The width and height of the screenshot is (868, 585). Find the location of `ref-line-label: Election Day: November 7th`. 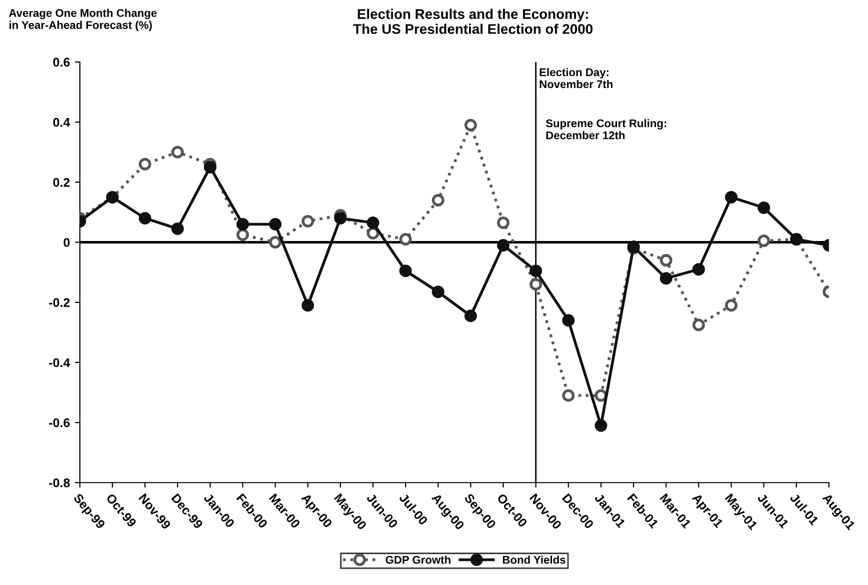

ref-line-label: Election Day: November 7th is located at coordinates (576, 78).